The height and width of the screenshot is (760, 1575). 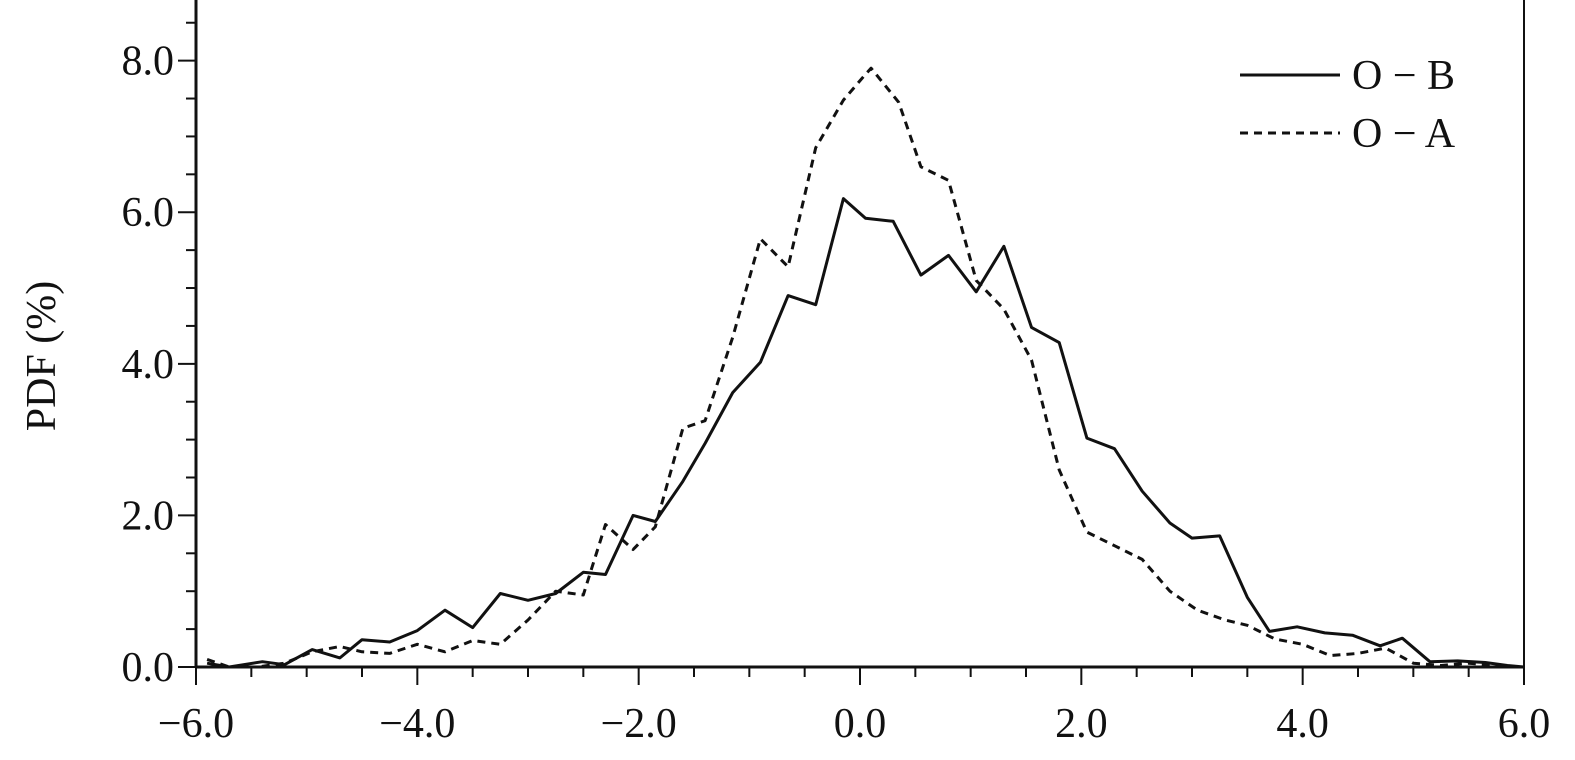 I want to click on x-tick-label: −2.0, so click(x=639, y=724).